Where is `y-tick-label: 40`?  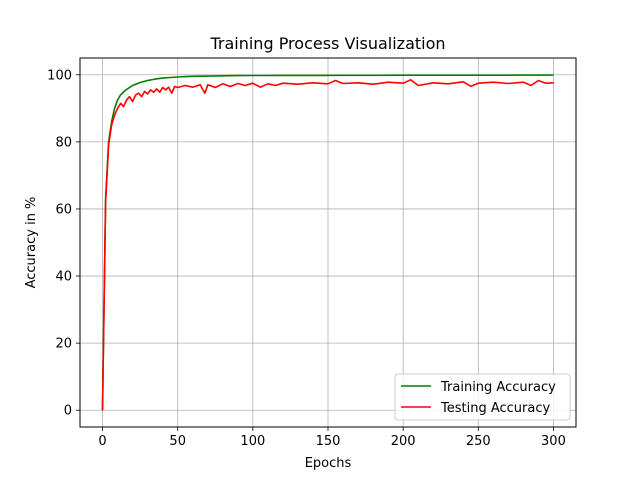 y-tick-label: 40 is located at coordinates (63, 277).